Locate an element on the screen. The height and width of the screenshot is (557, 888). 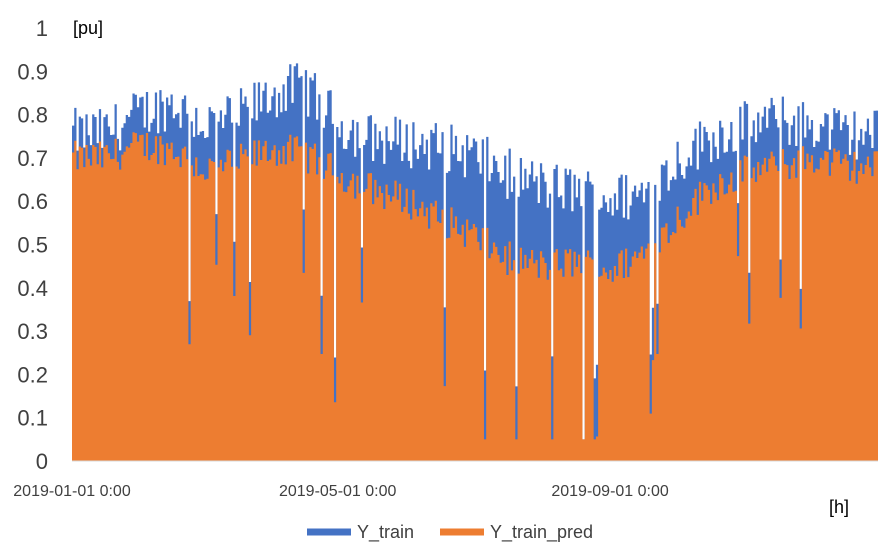
y-tick-label: 0.3 is located at coordinates (32, 331).